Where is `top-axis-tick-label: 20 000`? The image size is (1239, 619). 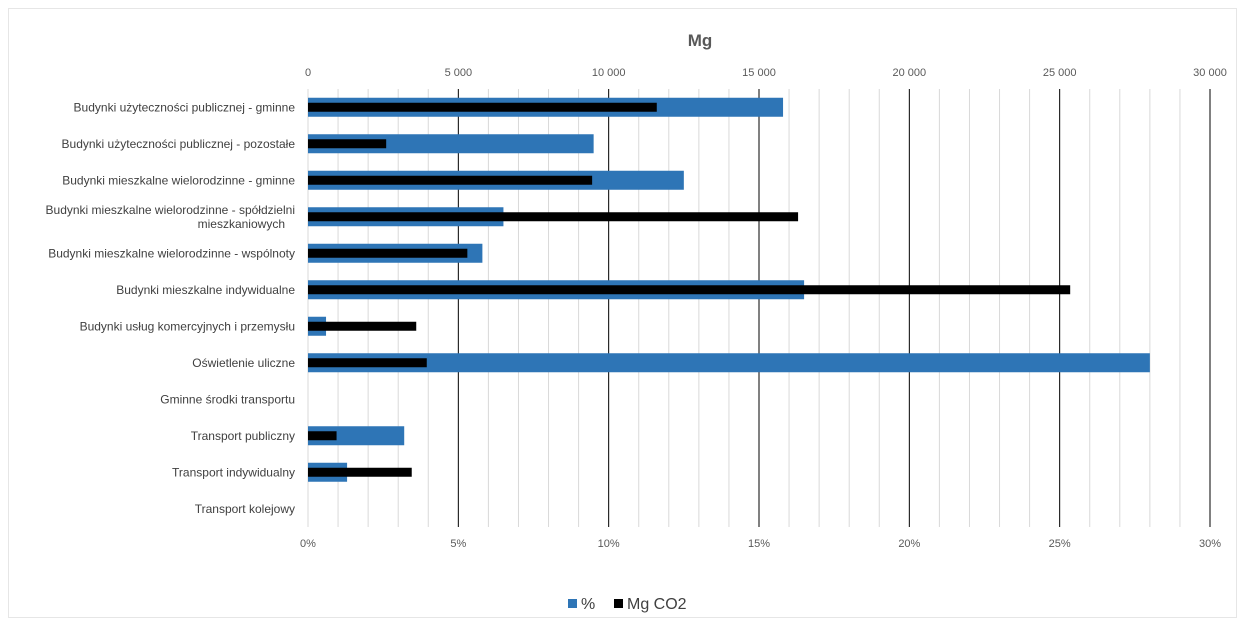
top-axis-tick-label: 20 000 is located at coordinates (910, 73).